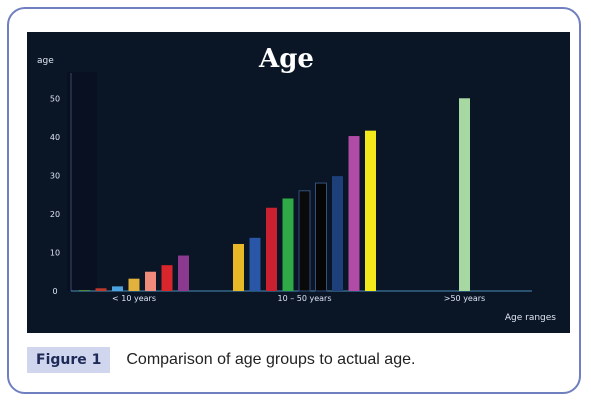 This screenshot has width=591, height=404. I want to click on x-tick-label: 10 – 50 years, so click(304, 298).